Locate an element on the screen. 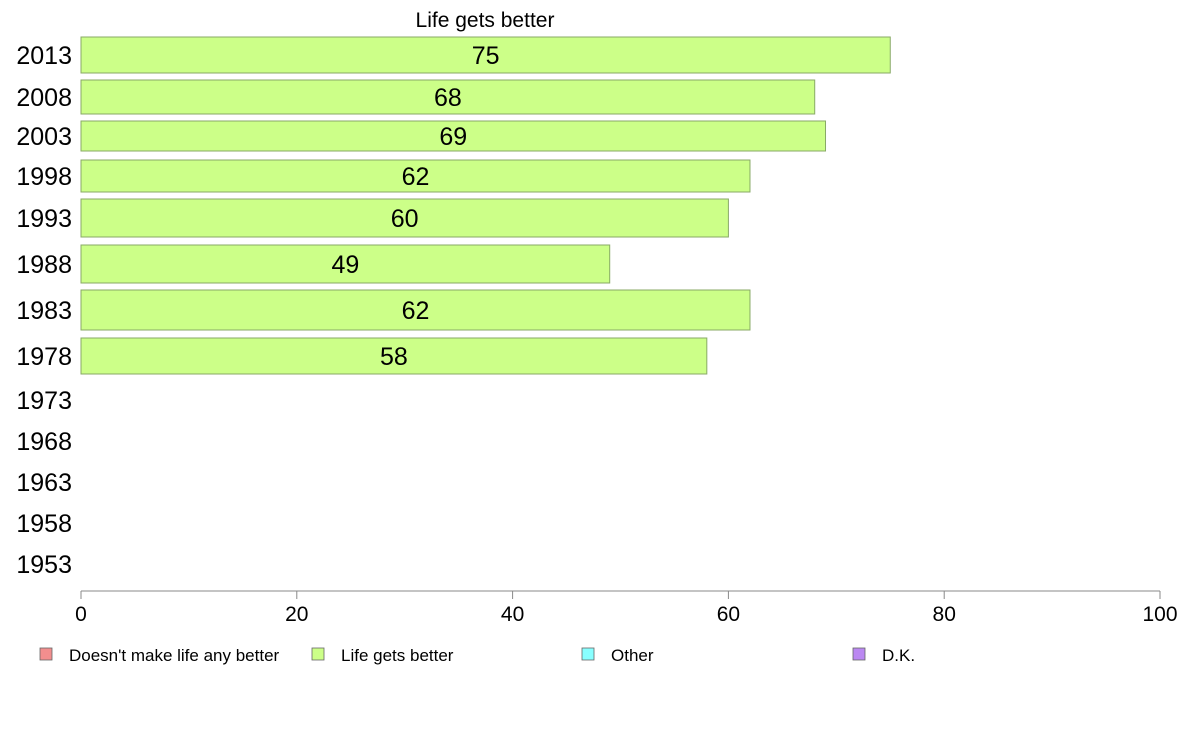 The image size is (1188, 736). legend-label: Life gets better is located at coordinates (397, 655).